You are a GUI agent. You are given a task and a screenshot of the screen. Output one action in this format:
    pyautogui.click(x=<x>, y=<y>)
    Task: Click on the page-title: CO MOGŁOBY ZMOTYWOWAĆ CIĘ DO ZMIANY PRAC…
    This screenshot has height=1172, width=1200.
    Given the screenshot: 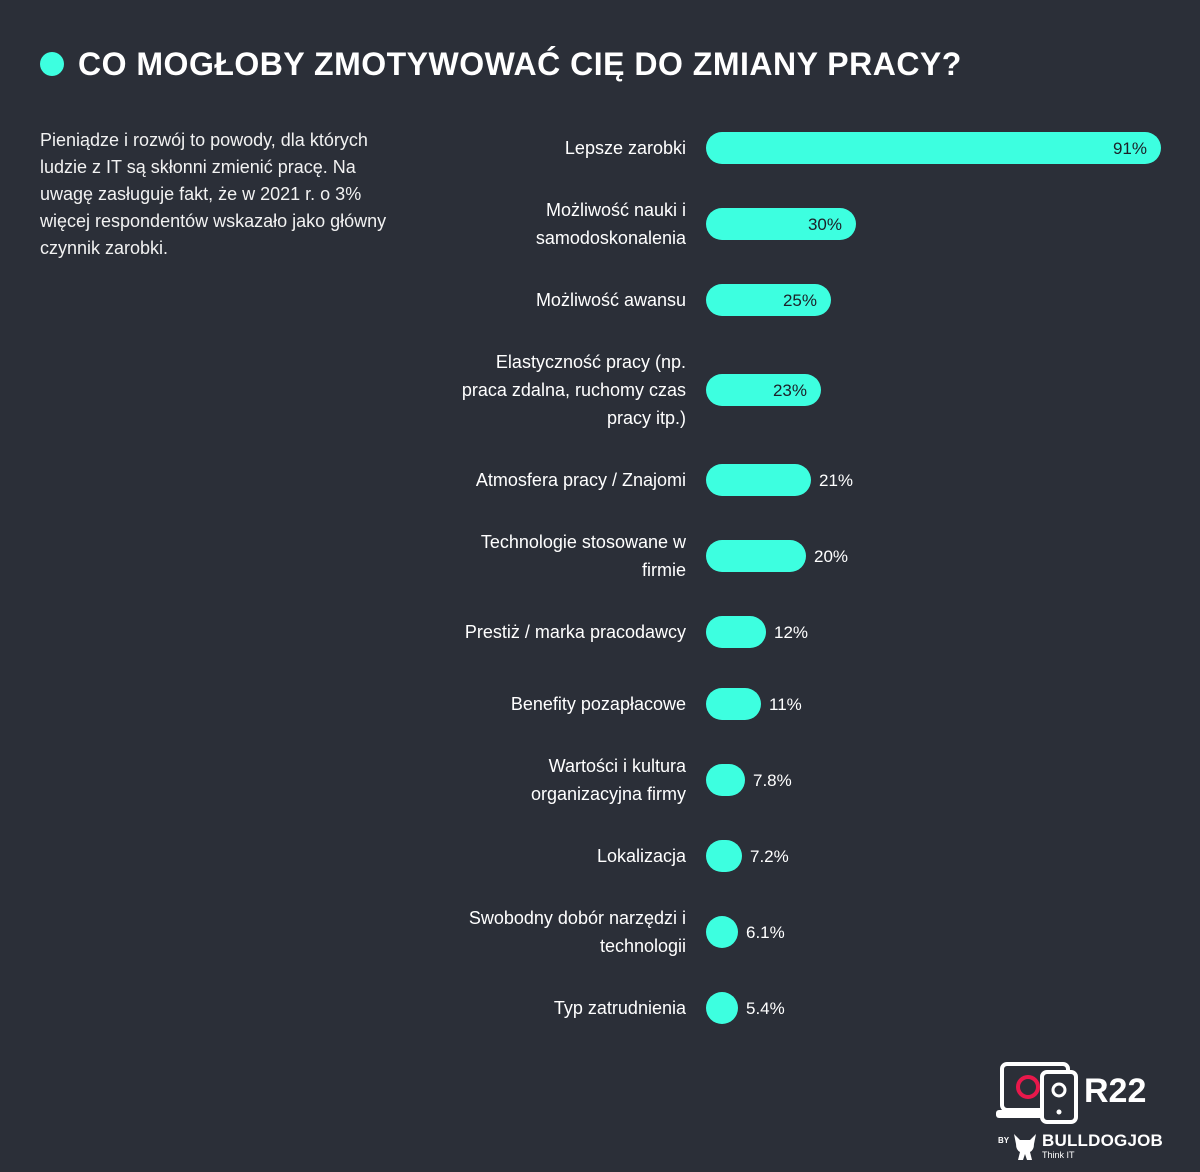 What is the action you would take?
    pyautogui.click(x=520, y=63)
    